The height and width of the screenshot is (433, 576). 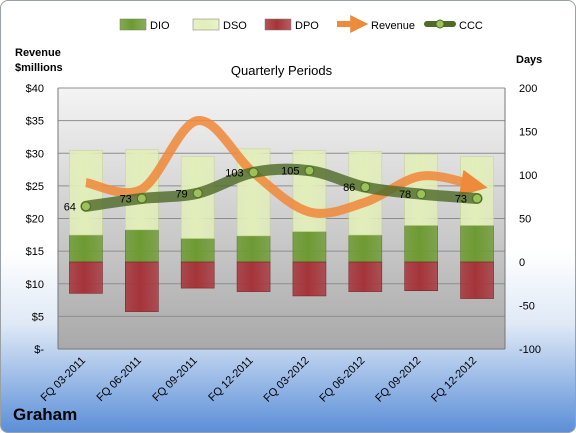 I want to click on right-tick-label: 150, so click(x=528, y=133).